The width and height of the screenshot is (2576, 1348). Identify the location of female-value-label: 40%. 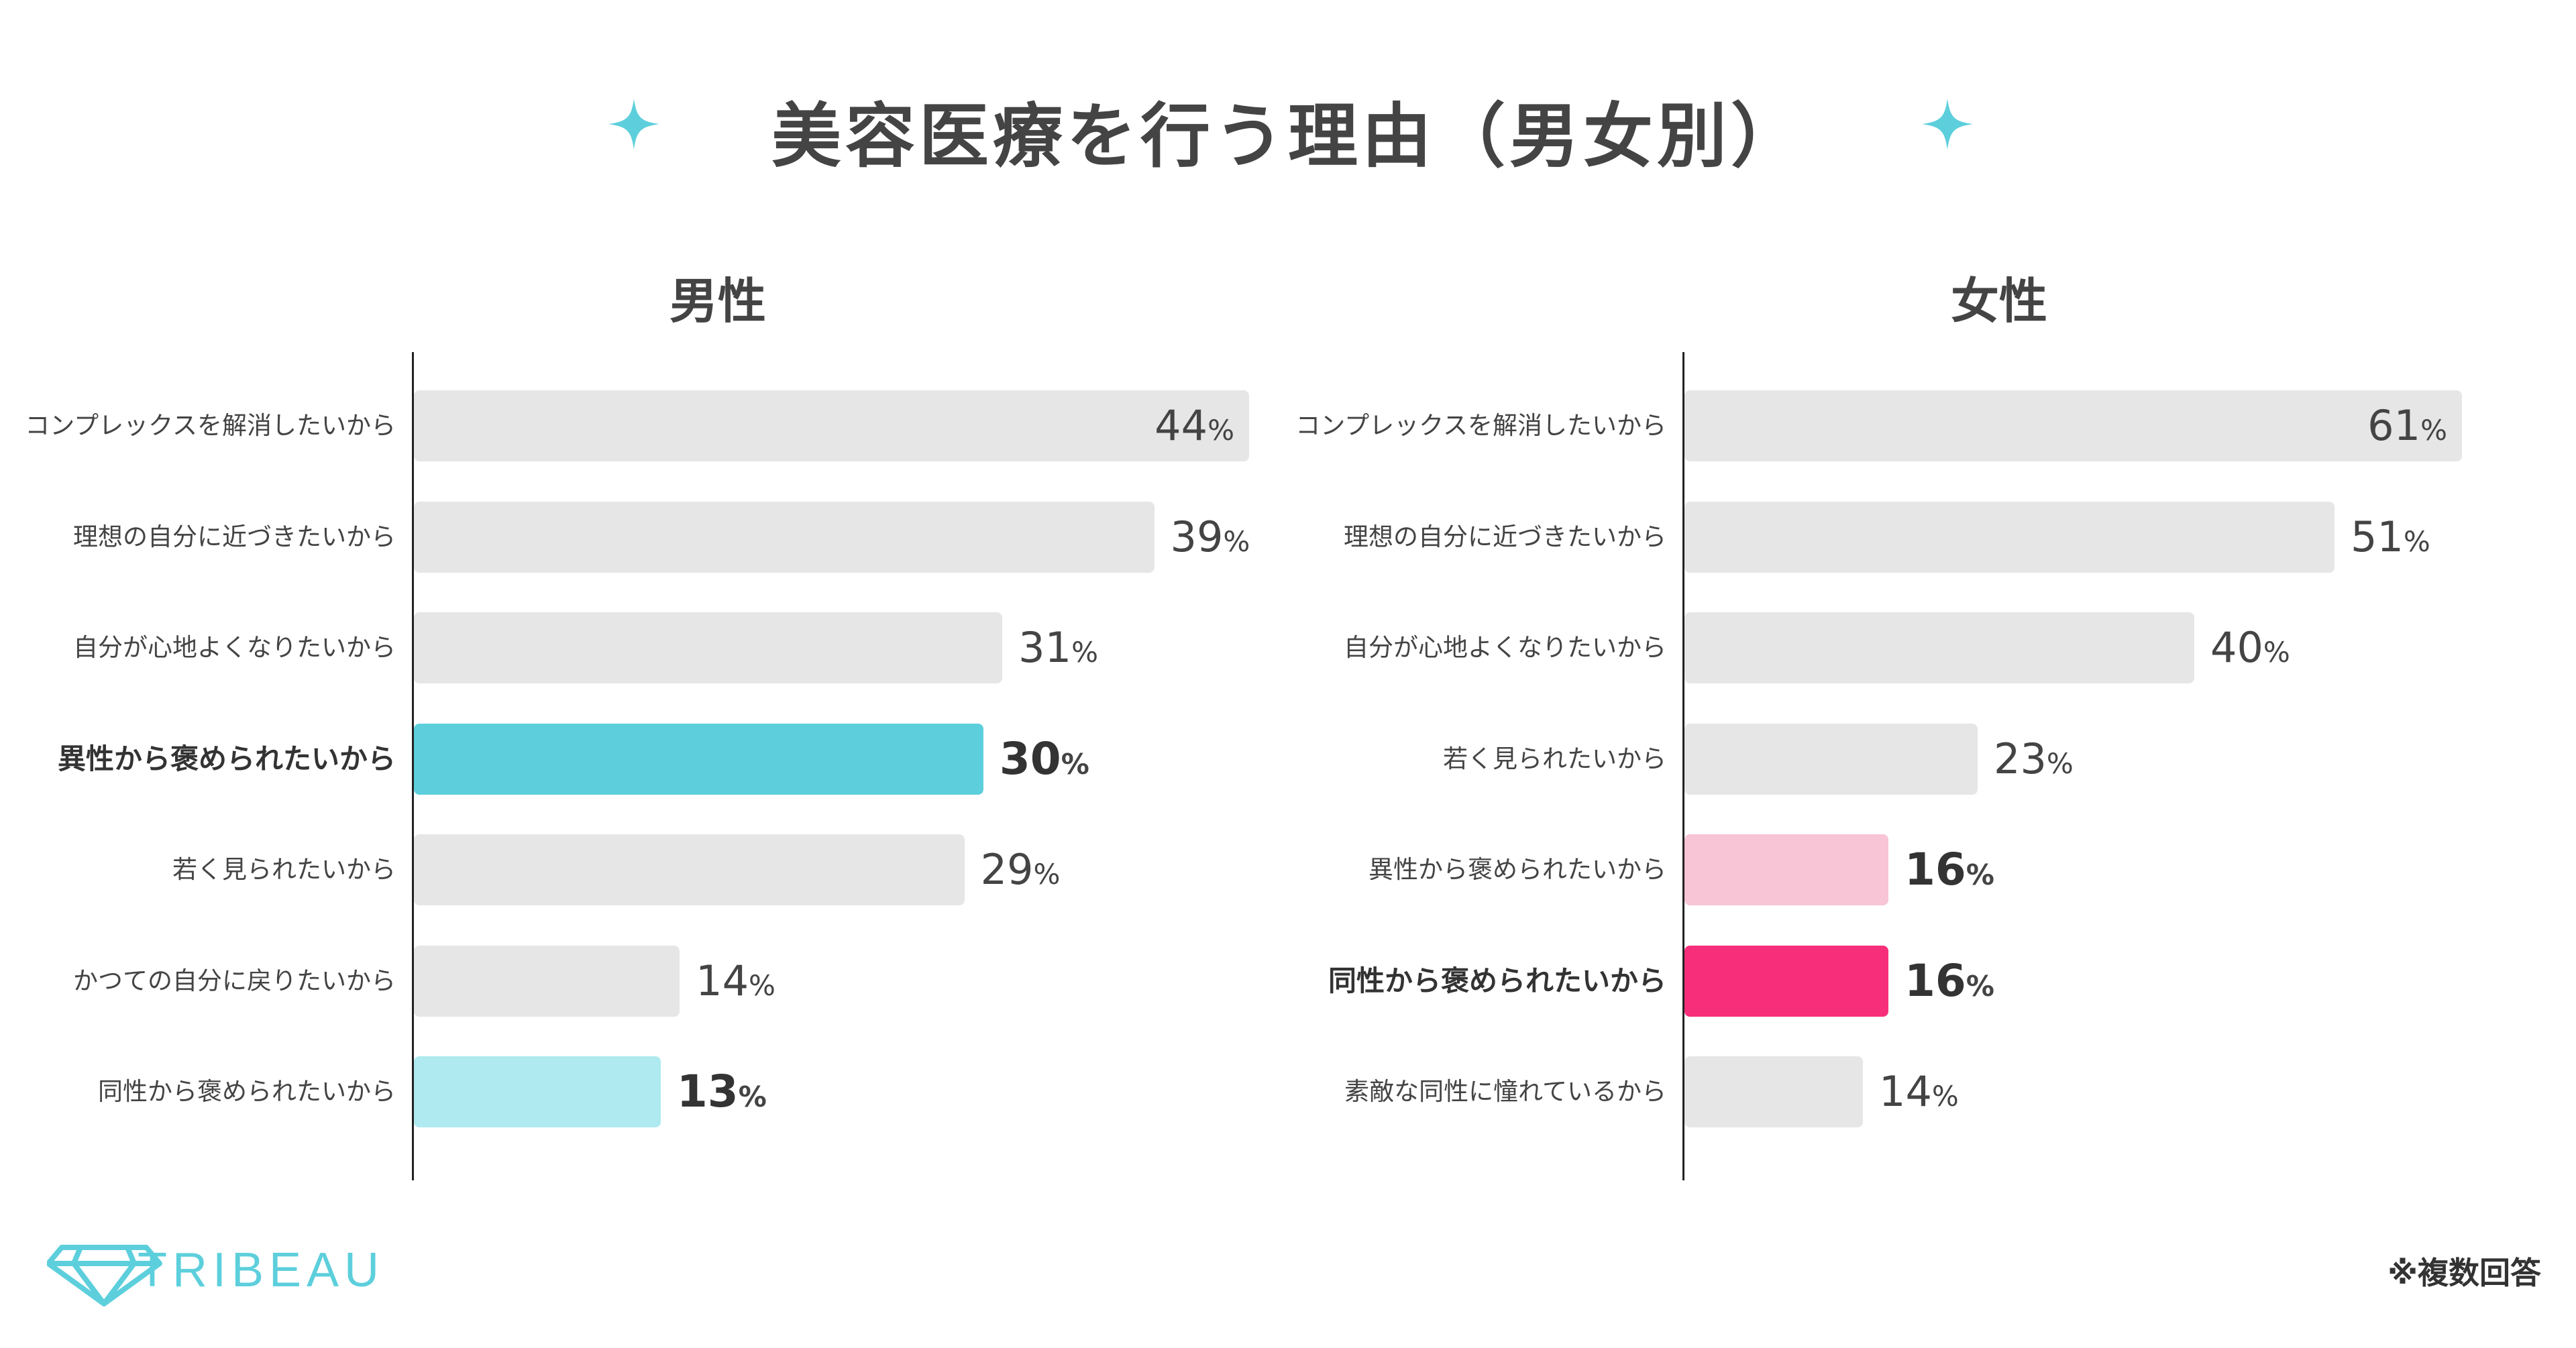
(2250, 647).